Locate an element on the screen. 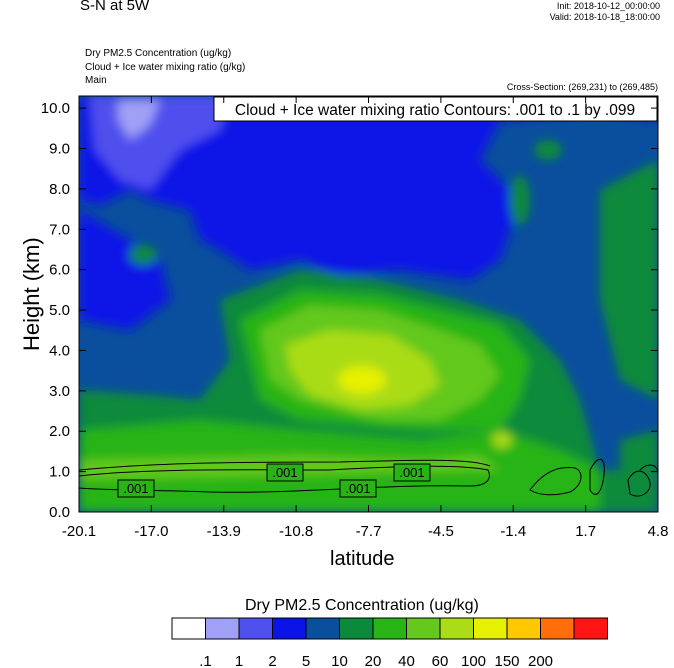 The height and width of the screenshot is (668, 674). y-tick-label: 1.0 is located at coordinates (59, 472).